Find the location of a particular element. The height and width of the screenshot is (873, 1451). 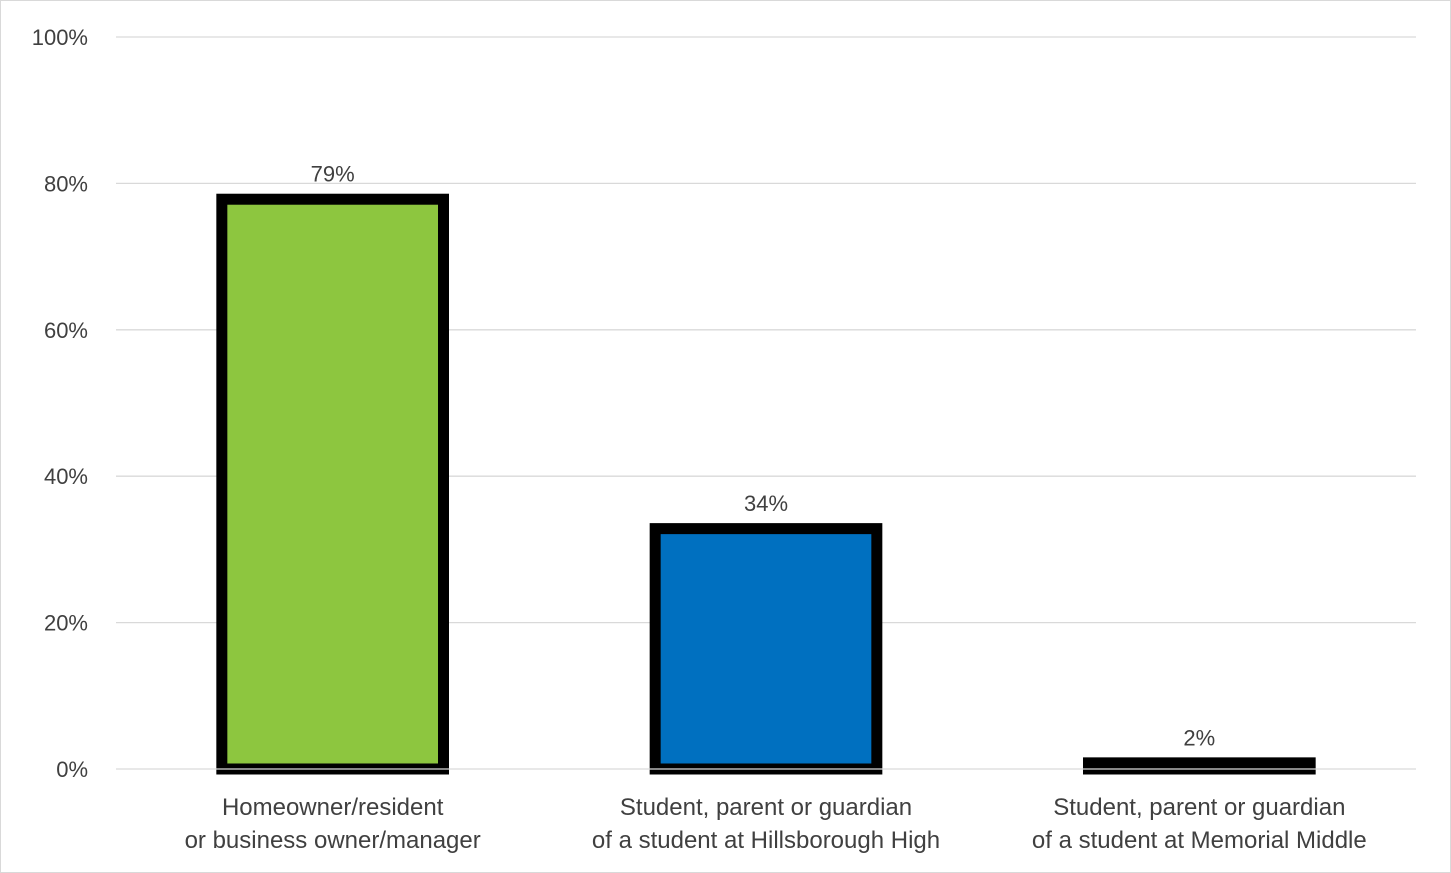

x-category-label: of a student at Hillsborough High is located at coordinates (766, 840).